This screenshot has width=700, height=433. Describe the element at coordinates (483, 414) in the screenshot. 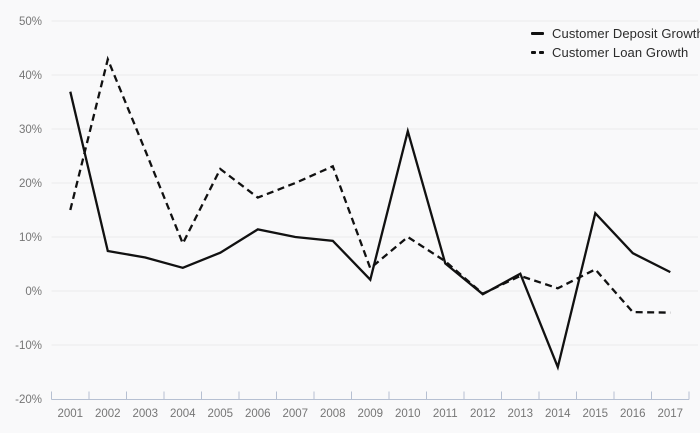

I see `x-axis-label: 2012` at that location.